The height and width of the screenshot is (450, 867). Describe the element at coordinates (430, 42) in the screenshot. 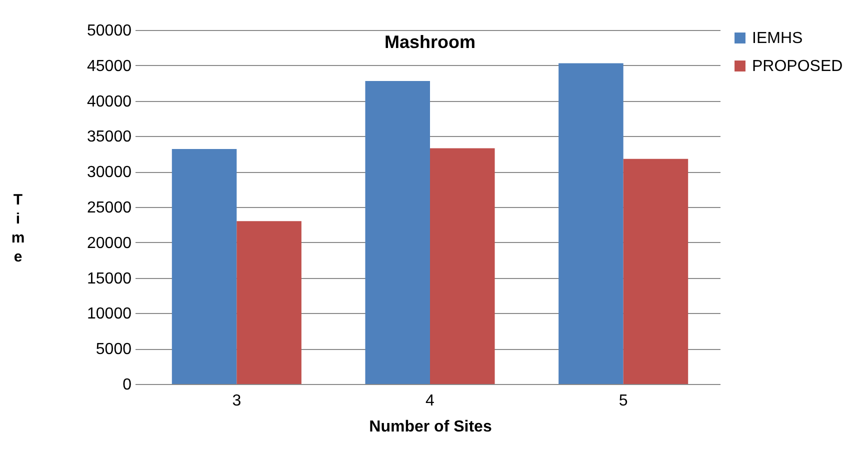

I see `chart-title: Mashroom` at that location.